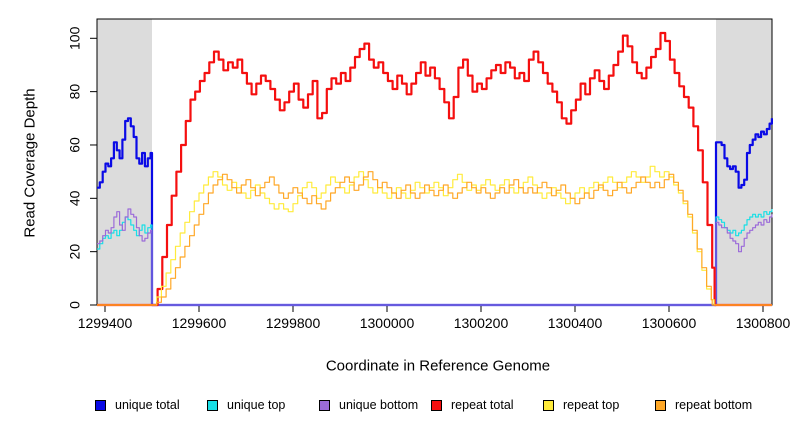 The image size is (792, 432). Describe the element at coordinates (293, 323) in the screenshot. I see `x-tick-label: 1299800` at that location.